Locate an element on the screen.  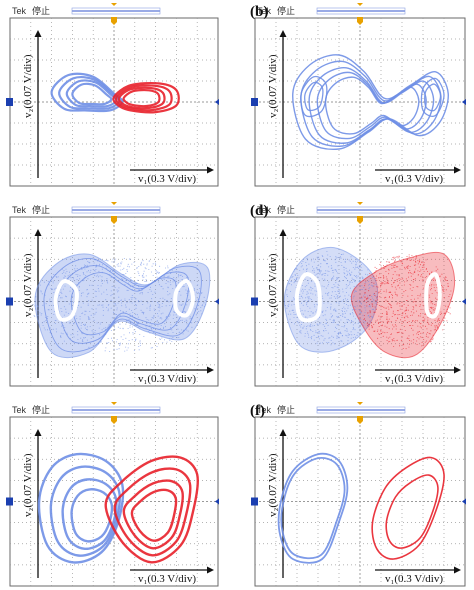
panel-2: Tek 停止 v₂(0.07 V/div) v₁(0.3 V/div) (b) is located at coordinates (358, 95).